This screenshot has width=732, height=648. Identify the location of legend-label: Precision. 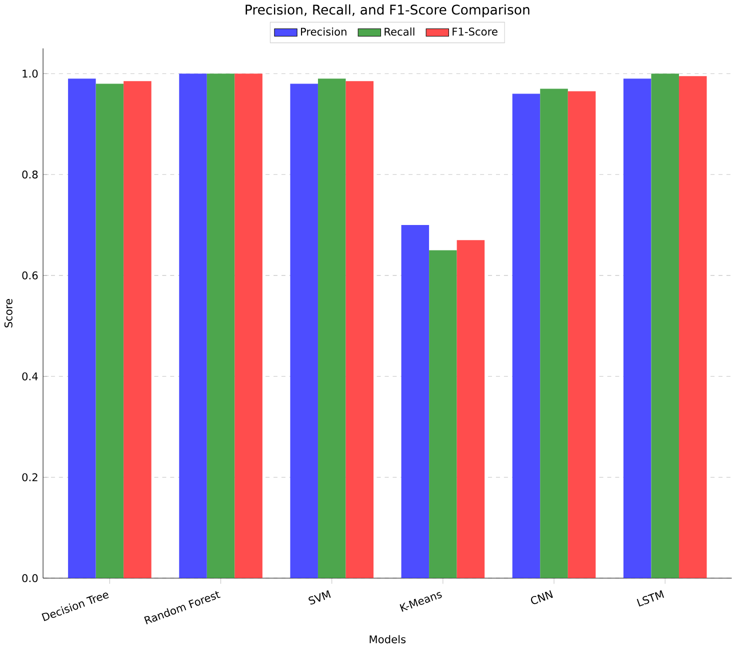
(323, 32).